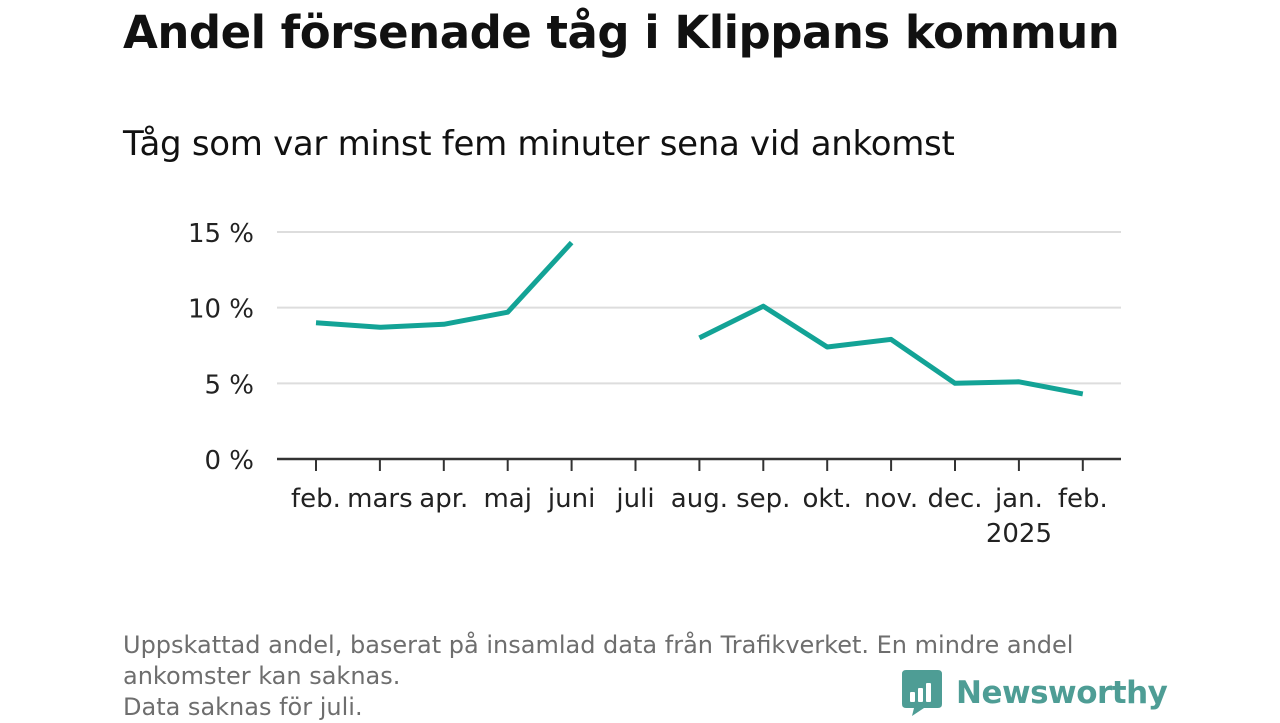 The image size is (1280, 723). I want to click on x-tick-label: sep., so click(763, 499).